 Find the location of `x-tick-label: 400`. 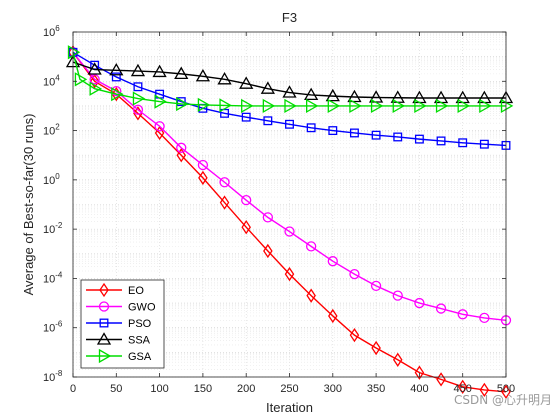

x-tick-label: 400 is located at coordinates (419, 389).